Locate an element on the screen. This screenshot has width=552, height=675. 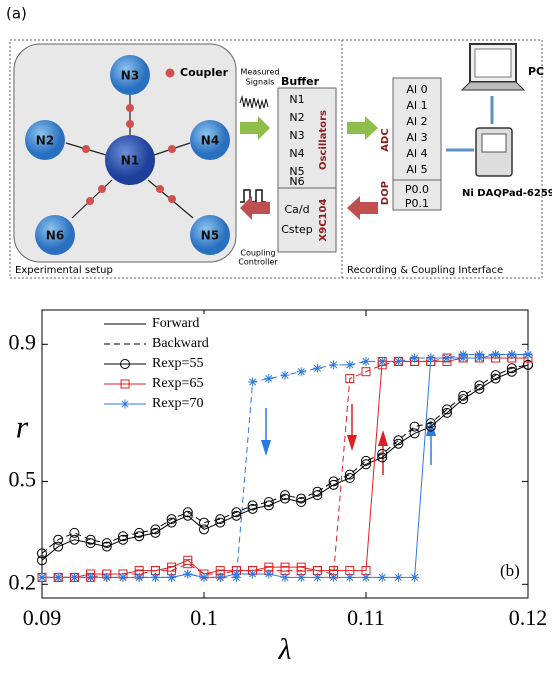
coupler-label: Coupler is located at coordinates (204, 72).